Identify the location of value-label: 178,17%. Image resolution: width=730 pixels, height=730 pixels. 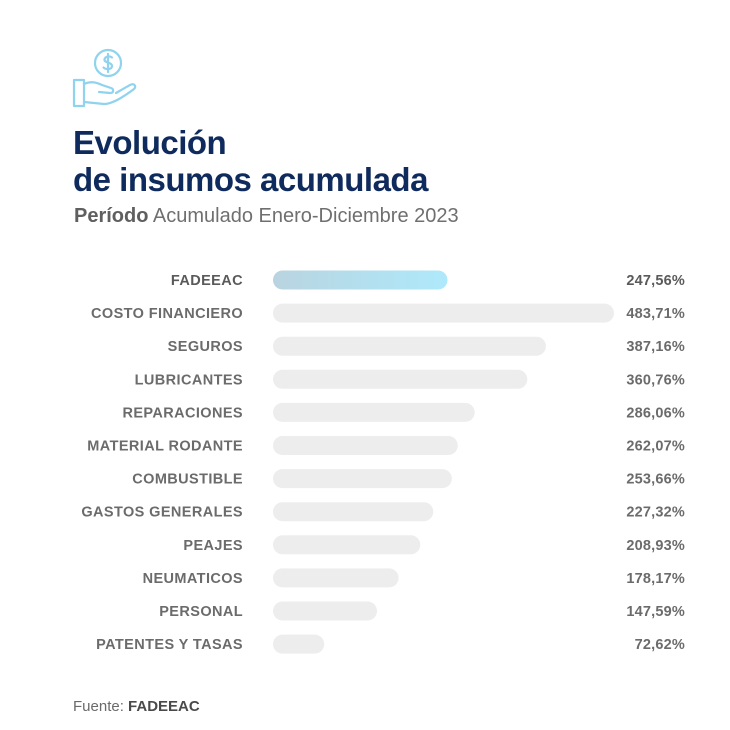
(655, 579).